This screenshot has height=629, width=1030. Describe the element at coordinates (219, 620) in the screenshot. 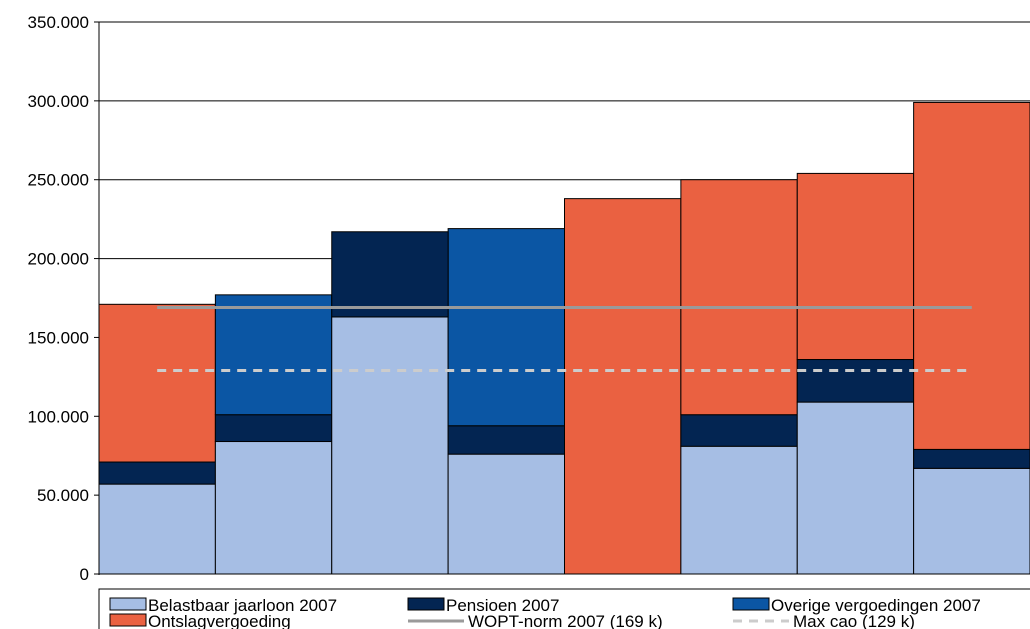

I see `legend-label: Ontslagvergoeding` at that location.